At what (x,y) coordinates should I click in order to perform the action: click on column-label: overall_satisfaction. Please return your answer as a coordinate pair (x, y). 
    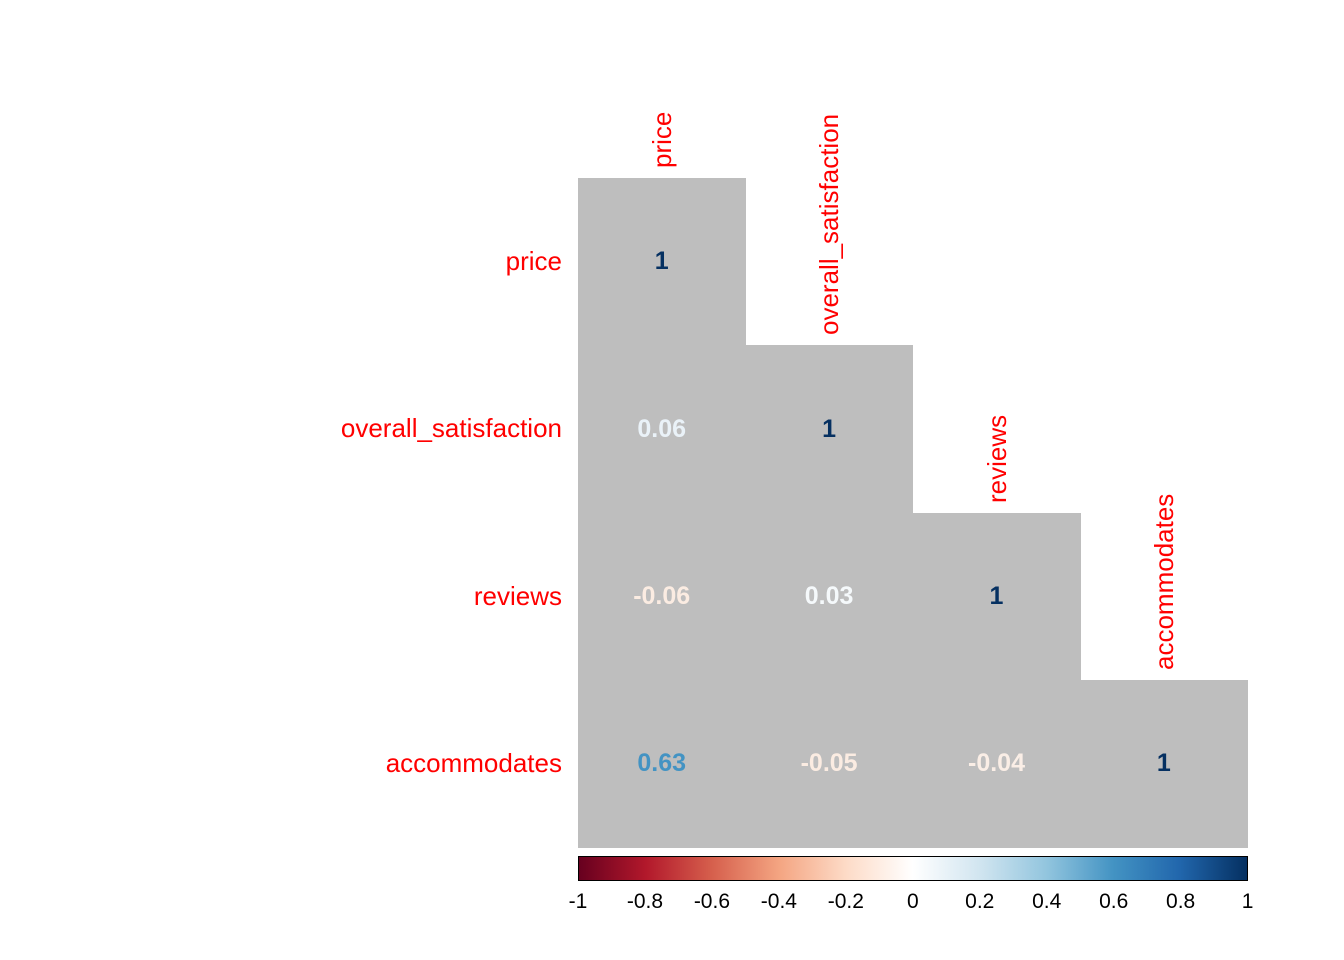
    Looking at the image, I should click on (829, 225).